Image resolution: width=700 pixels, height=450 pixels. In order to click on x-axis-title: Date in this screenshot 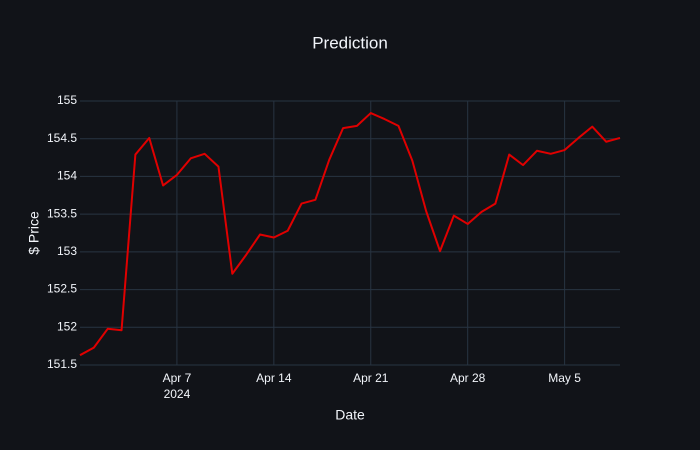, I will do `click(350, 415)`.